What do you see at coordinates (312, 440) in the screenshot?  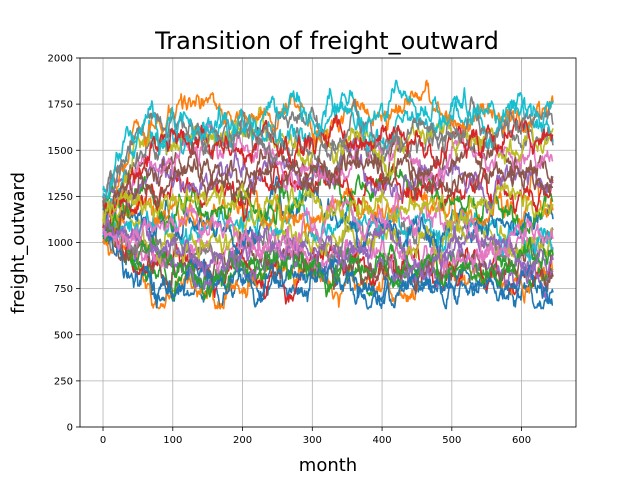 I see `x-tick-label: 300` at bounding box center [312, 440].